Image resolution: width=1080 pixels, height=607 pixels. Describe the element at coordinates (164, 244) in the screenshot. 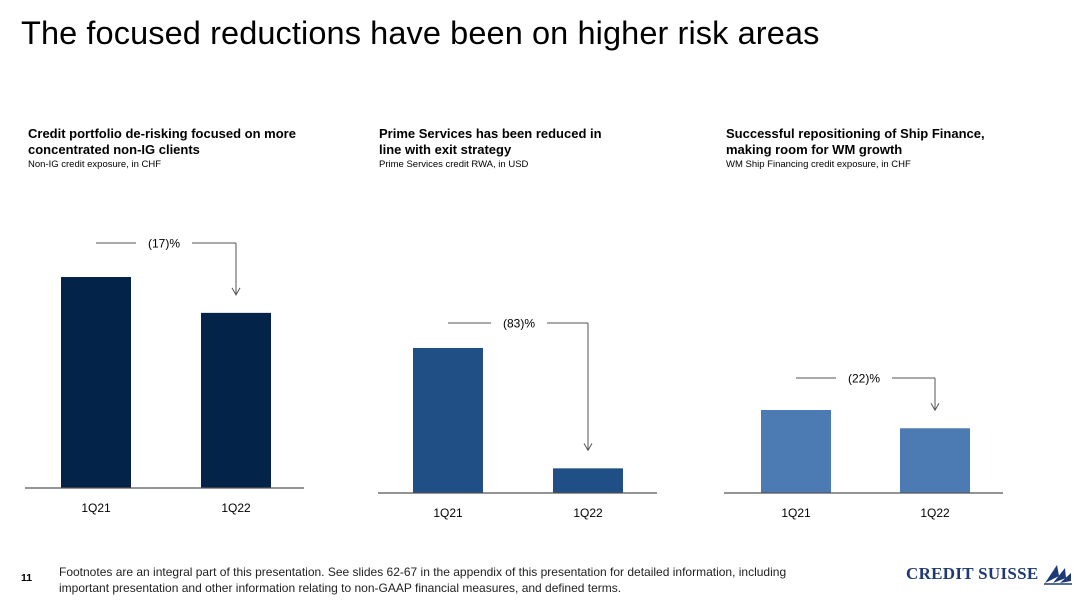

I see `change-label: (17)%` at that location.